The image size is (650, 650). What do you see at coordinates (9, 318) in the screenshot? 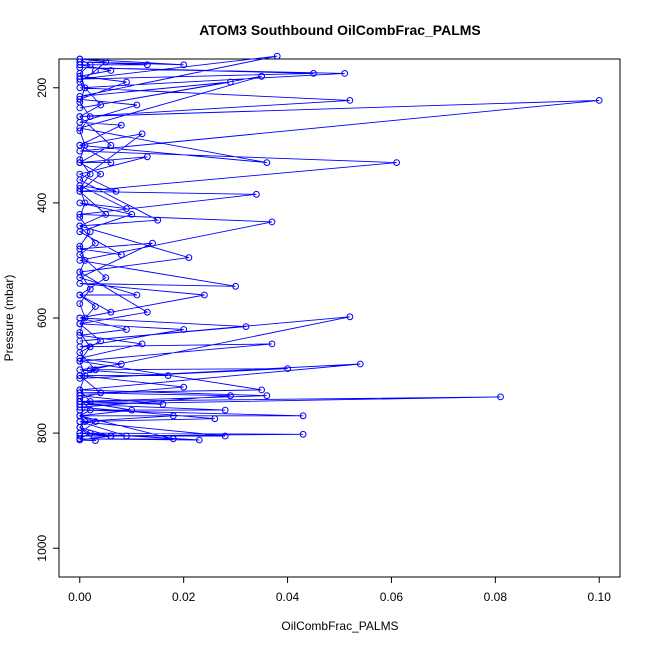
I see `y-axis-label: Pressure (mbar)` at bounding box center [9, 318].